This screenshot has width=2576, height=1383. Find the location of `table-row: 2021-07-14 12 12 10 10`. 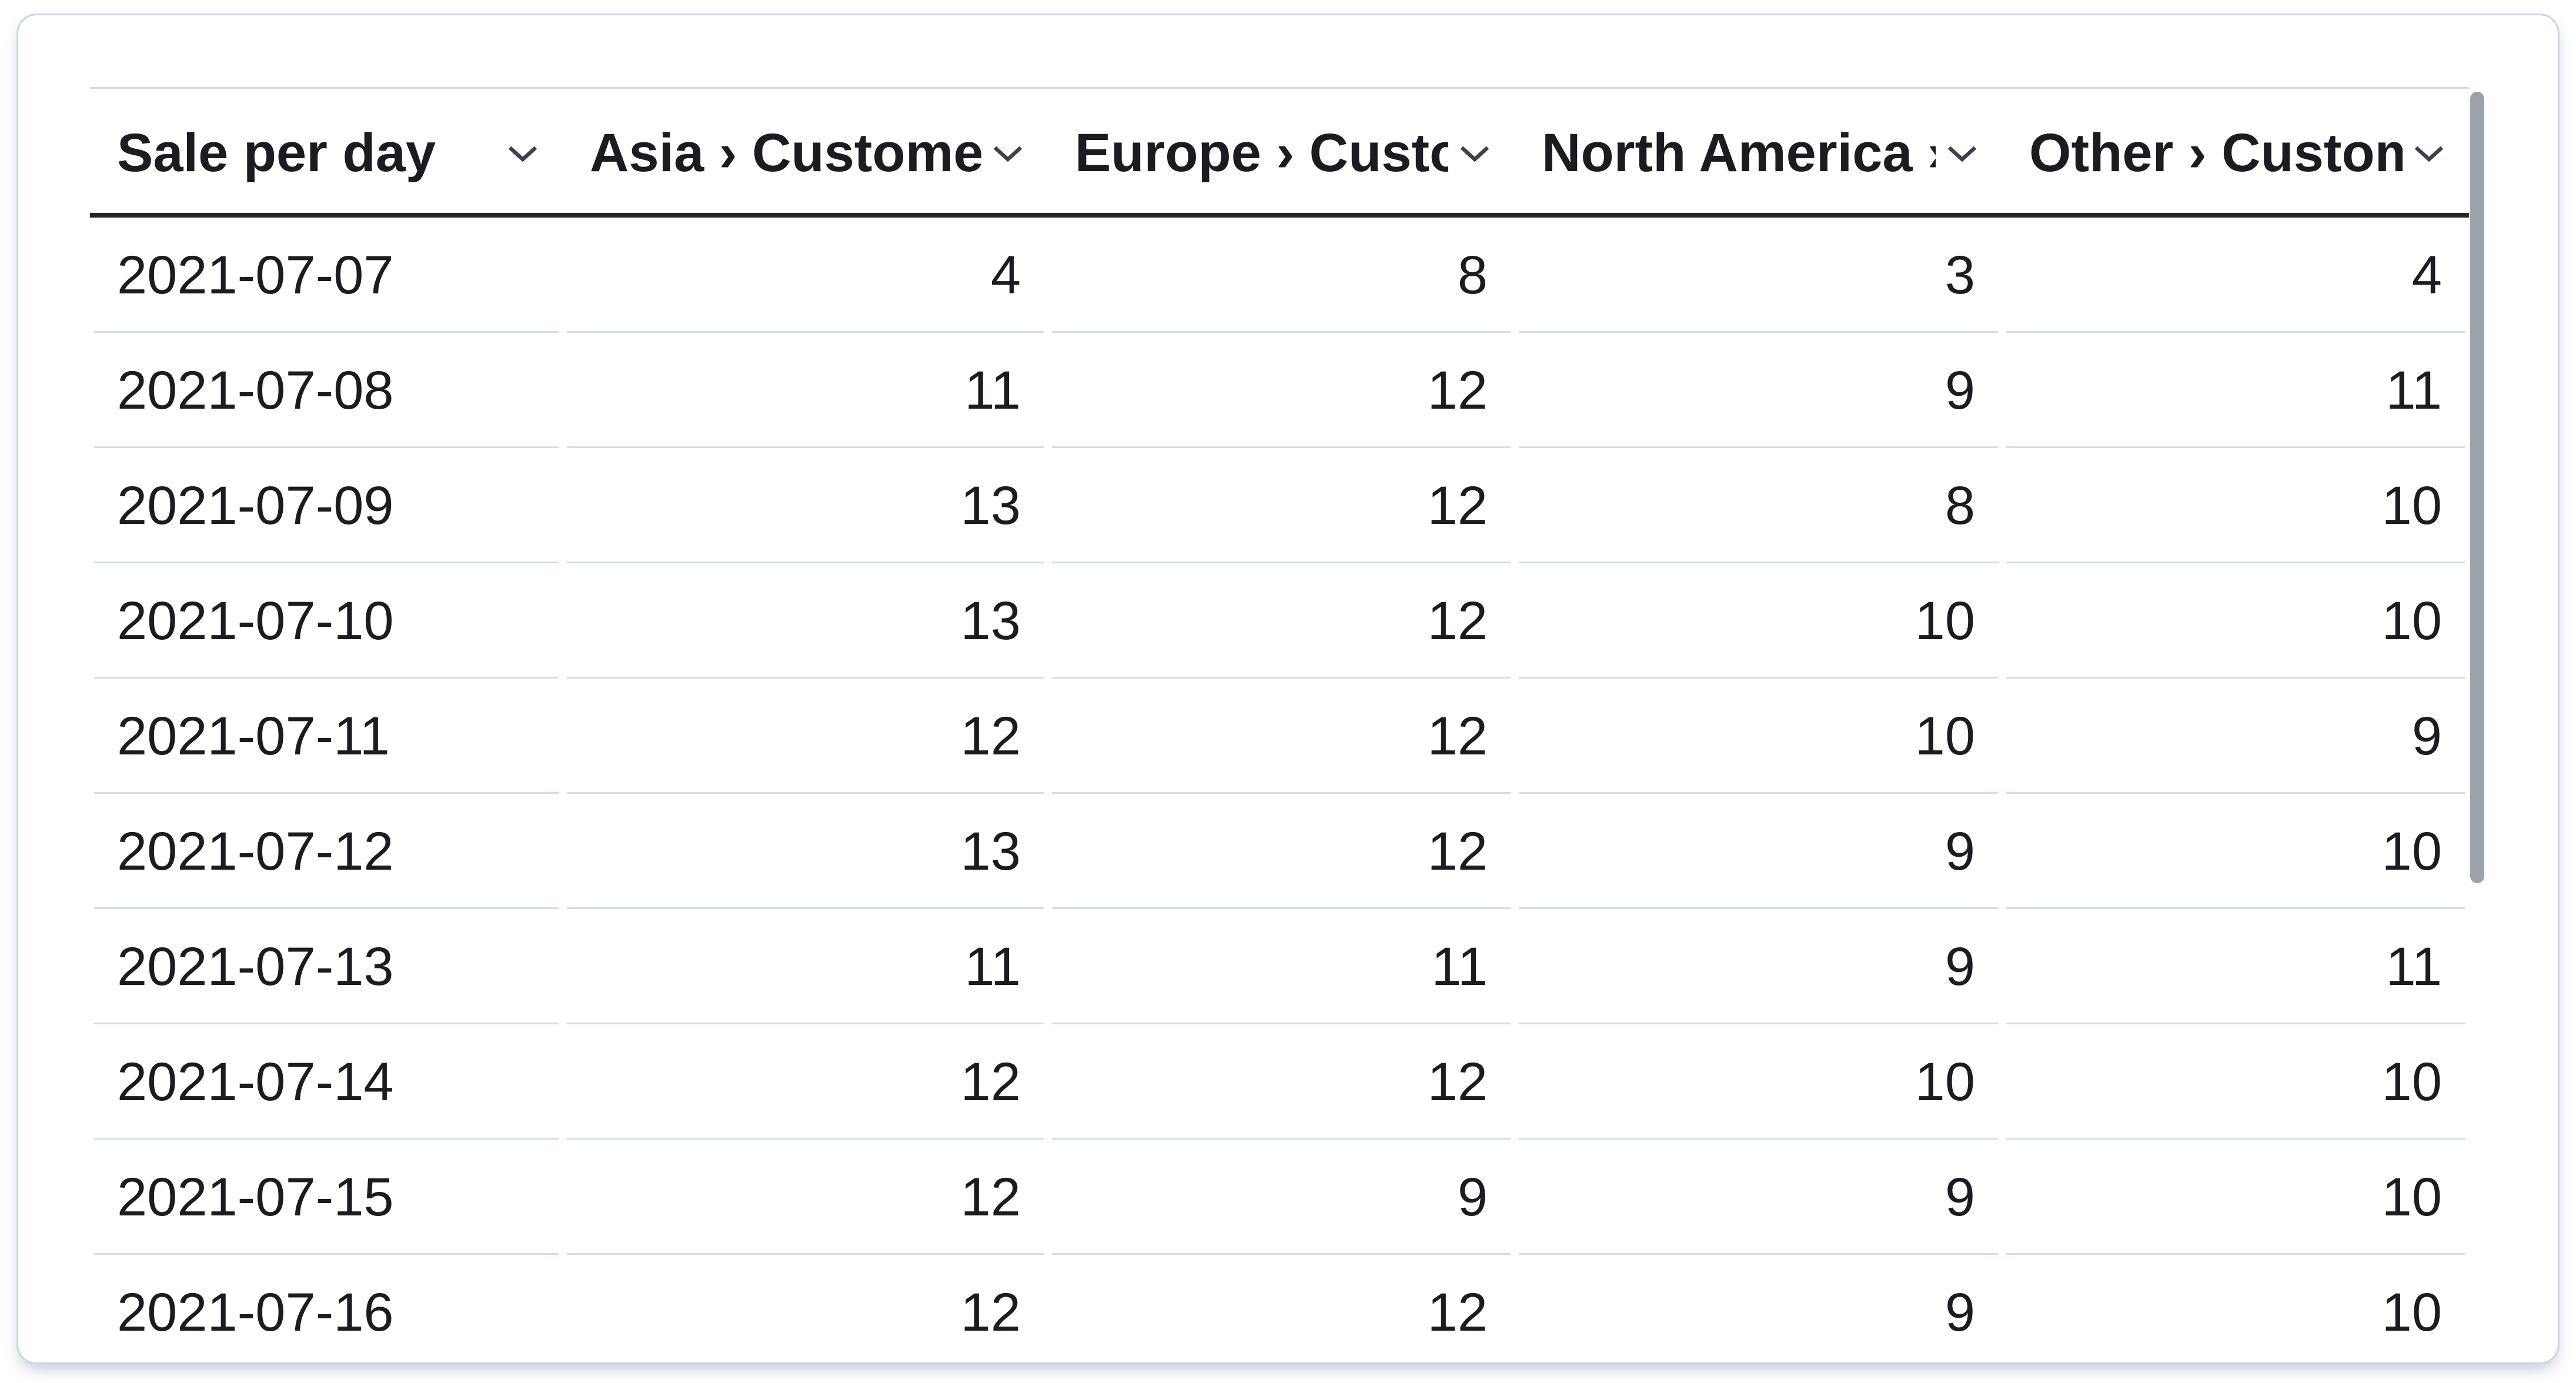

table-row: 2021-07-14 12 12 10 10 is located at coordinates (1279, 1082).